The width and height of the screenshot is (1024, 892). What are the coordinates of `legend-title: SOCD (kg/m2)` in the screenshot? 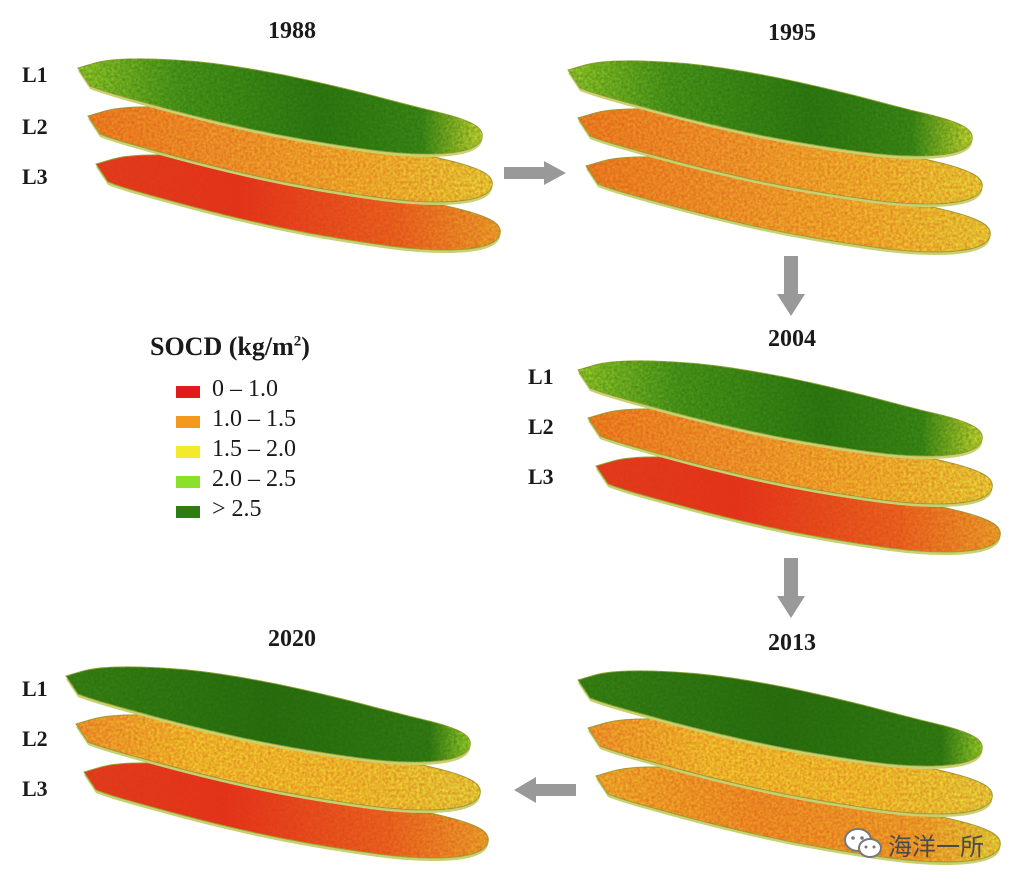 It's located at (230, 346).